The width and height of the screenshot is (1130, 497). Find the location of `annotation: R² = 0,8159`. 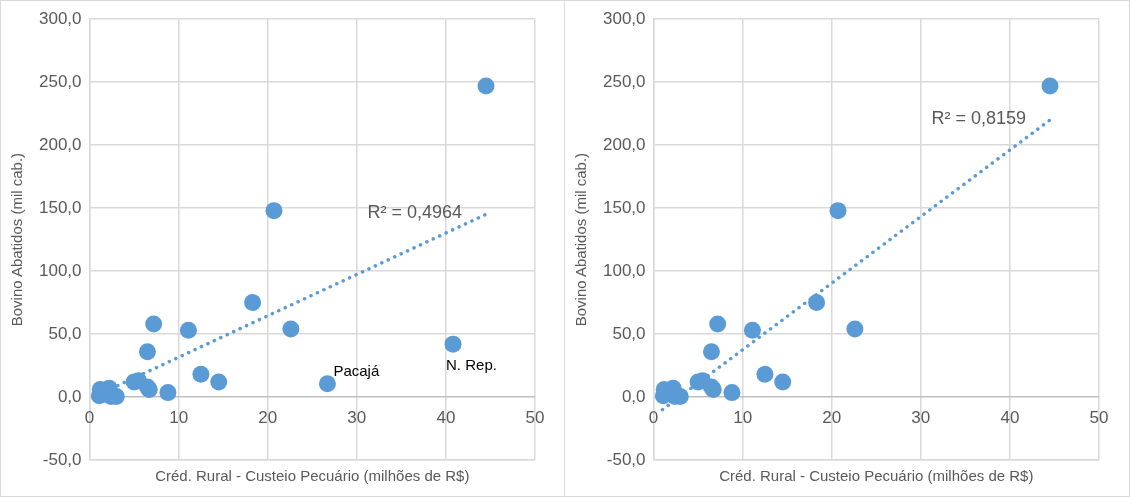

annotation: R² = 0,8159 is located at coordinates (978, 117).